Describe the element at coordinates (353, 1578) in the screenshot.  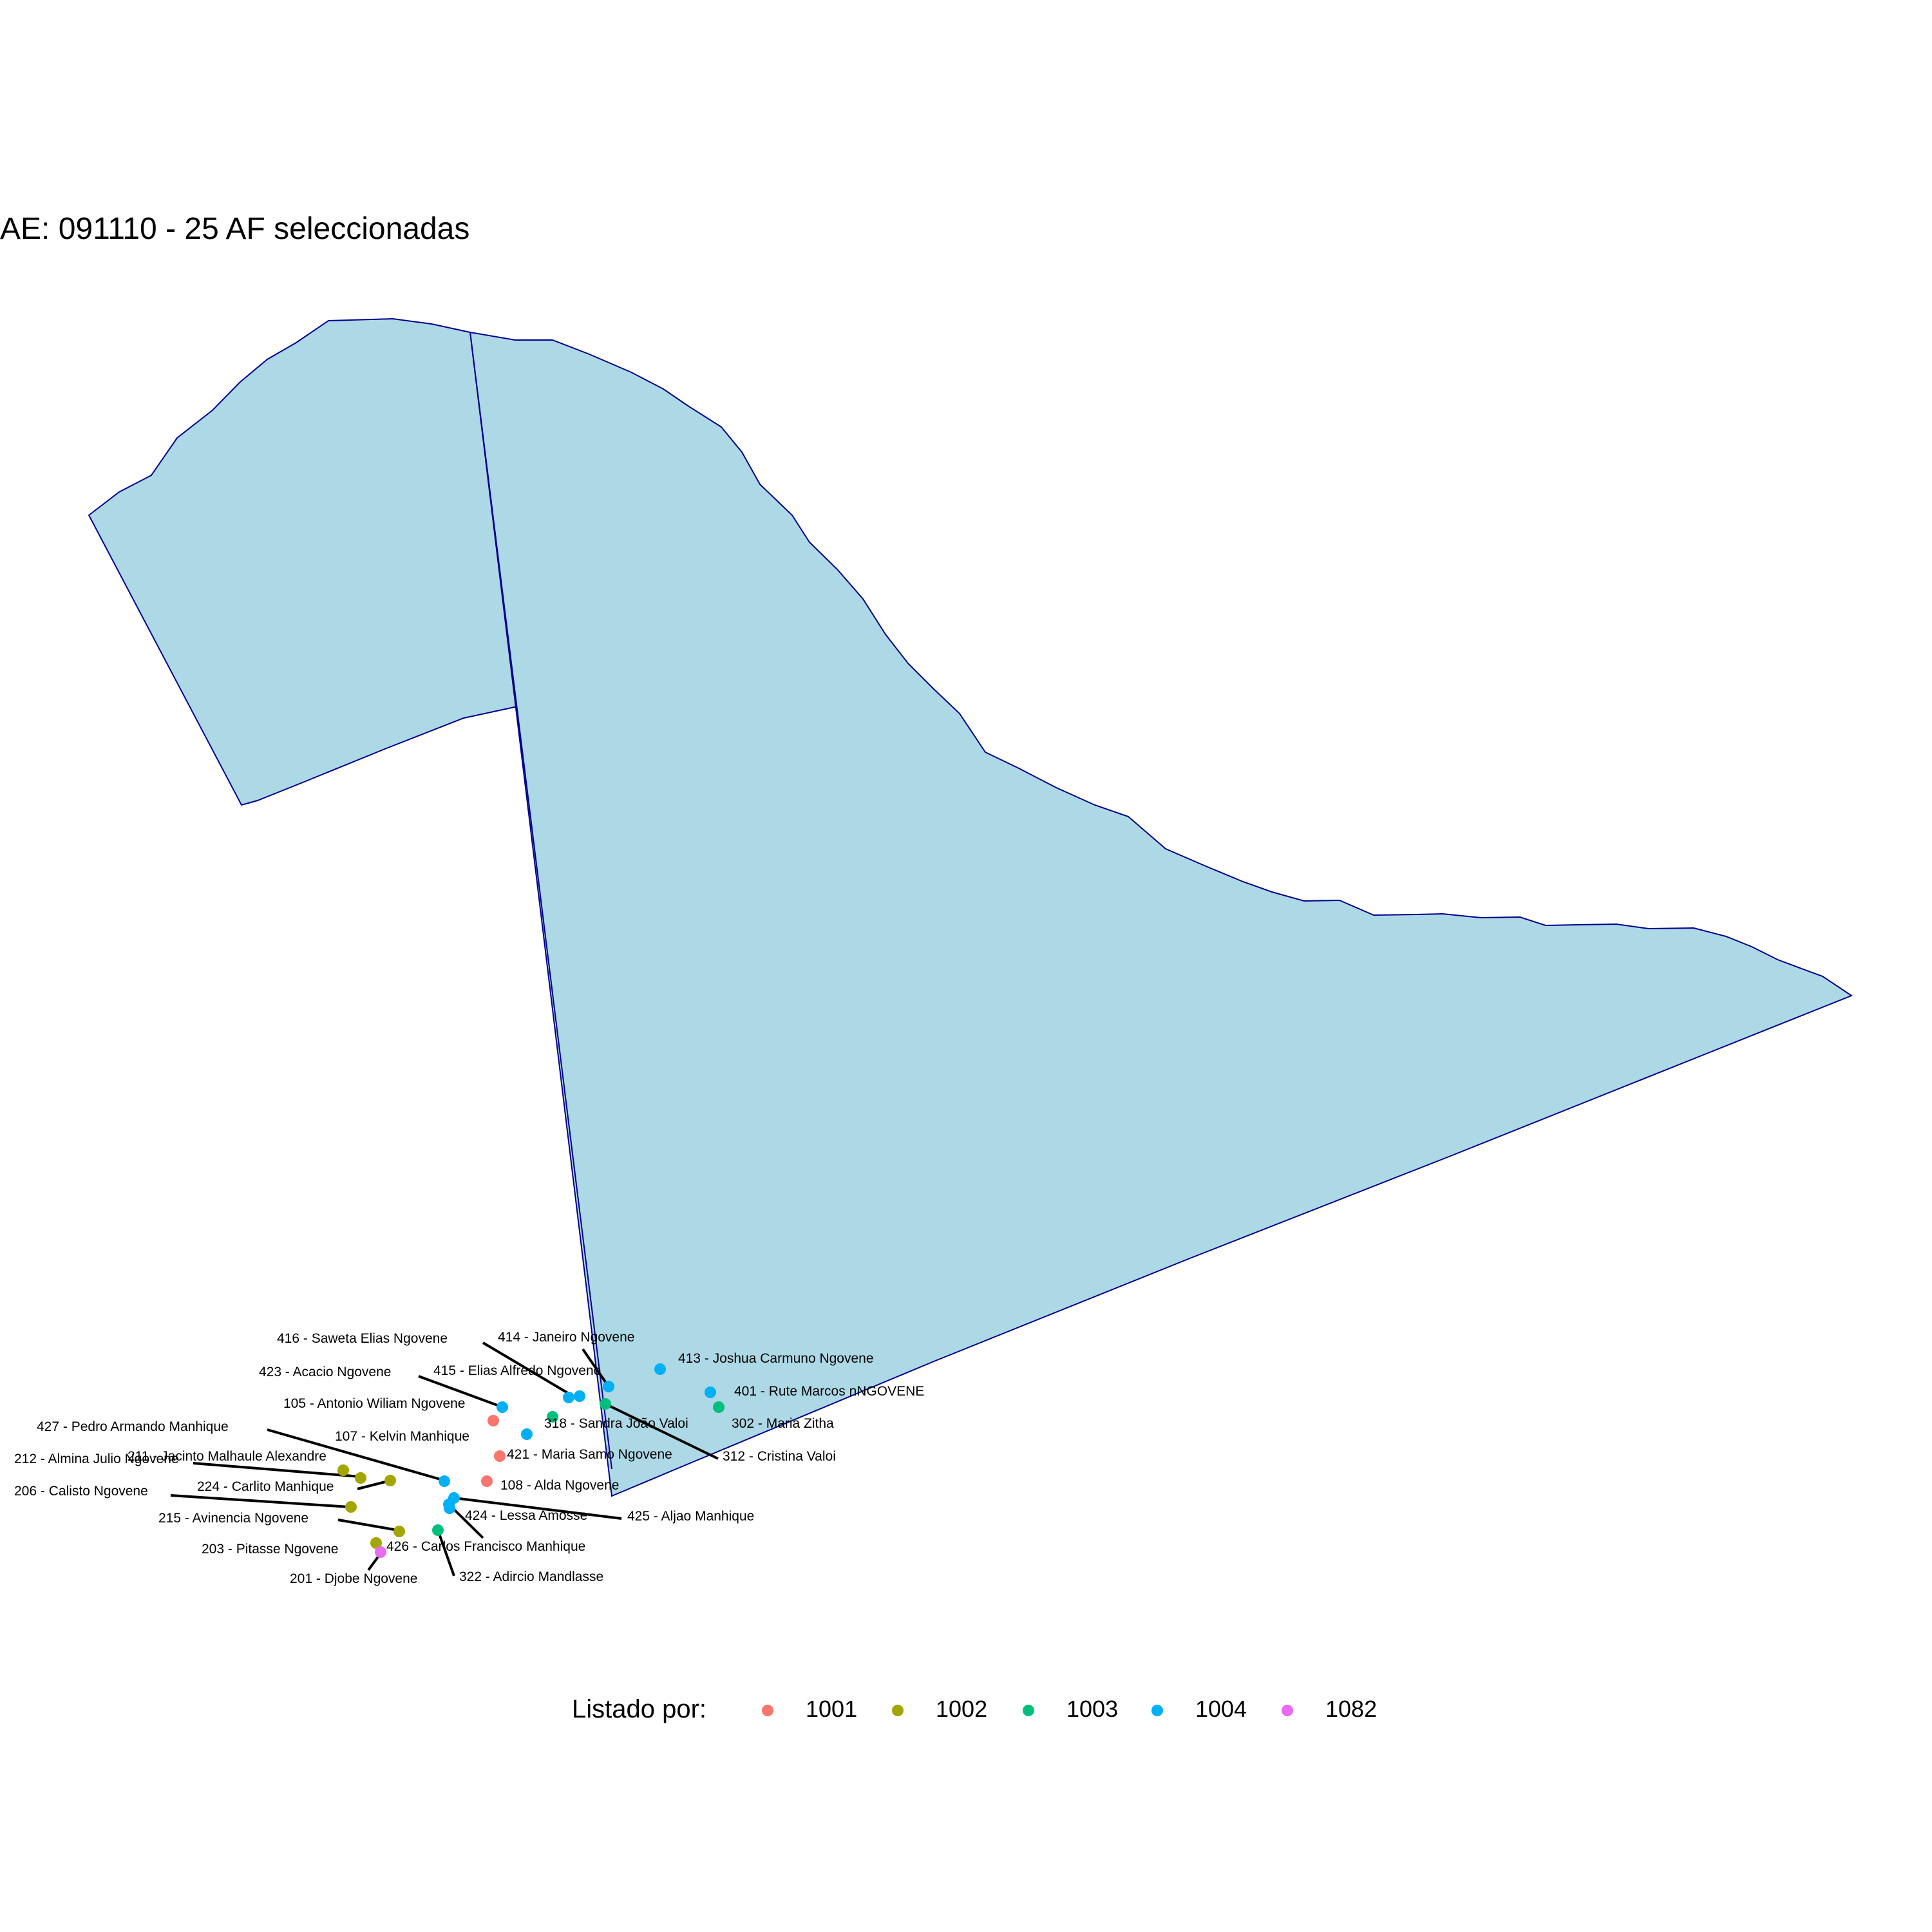
I see `point-label: 201 - Djobe Ngovene` at that location.